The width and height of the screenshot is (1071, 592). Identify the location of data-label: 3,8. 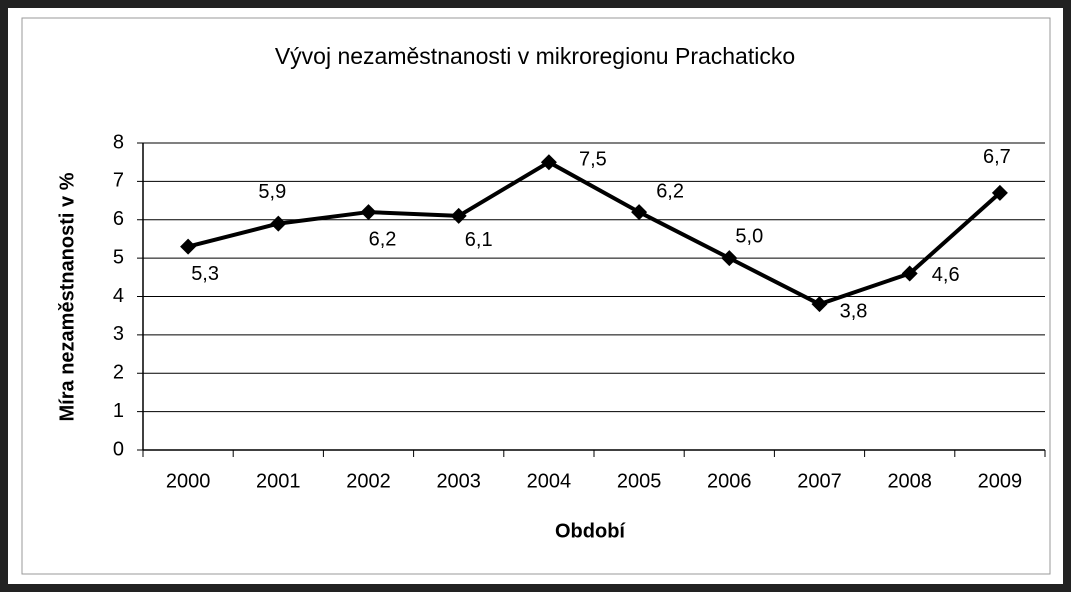
(854, 311).